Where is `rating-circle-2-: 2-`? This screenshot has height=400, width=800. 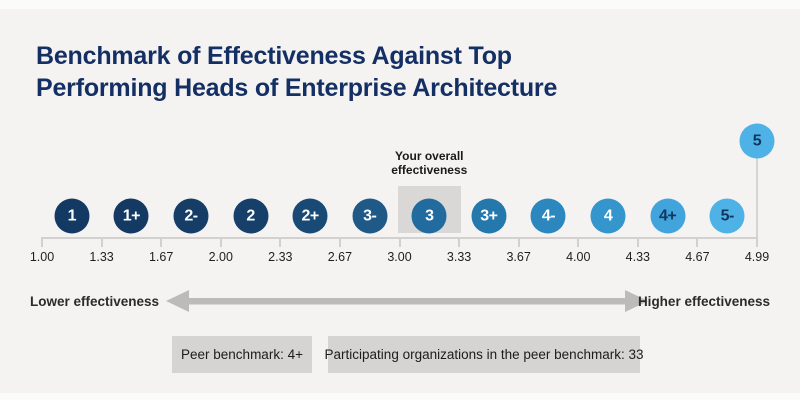 rating-circle-2-: 2- is located at coordinates (191, 216).